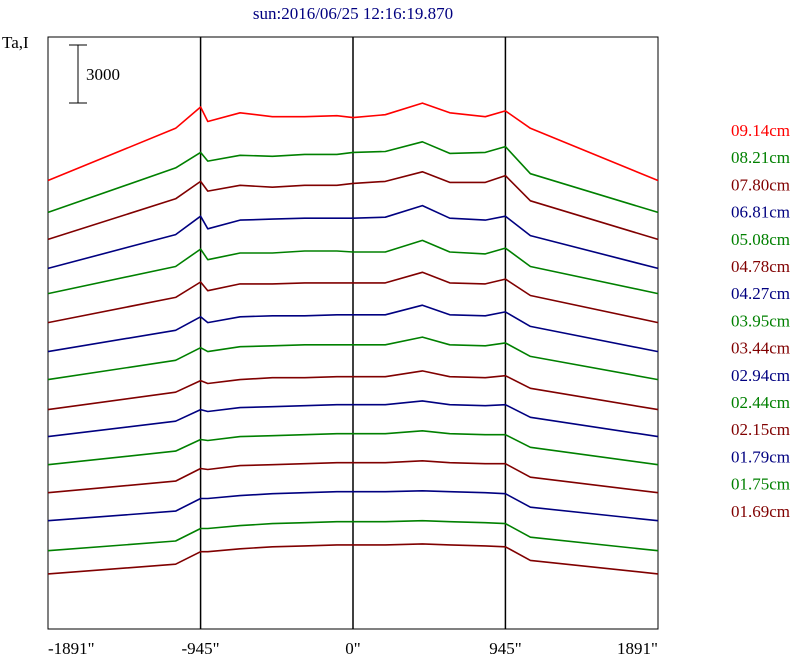 Image resolution: width=807 pixels, height=662 pixels. I want to click on series-line-07.80cm, so click(353, 206).